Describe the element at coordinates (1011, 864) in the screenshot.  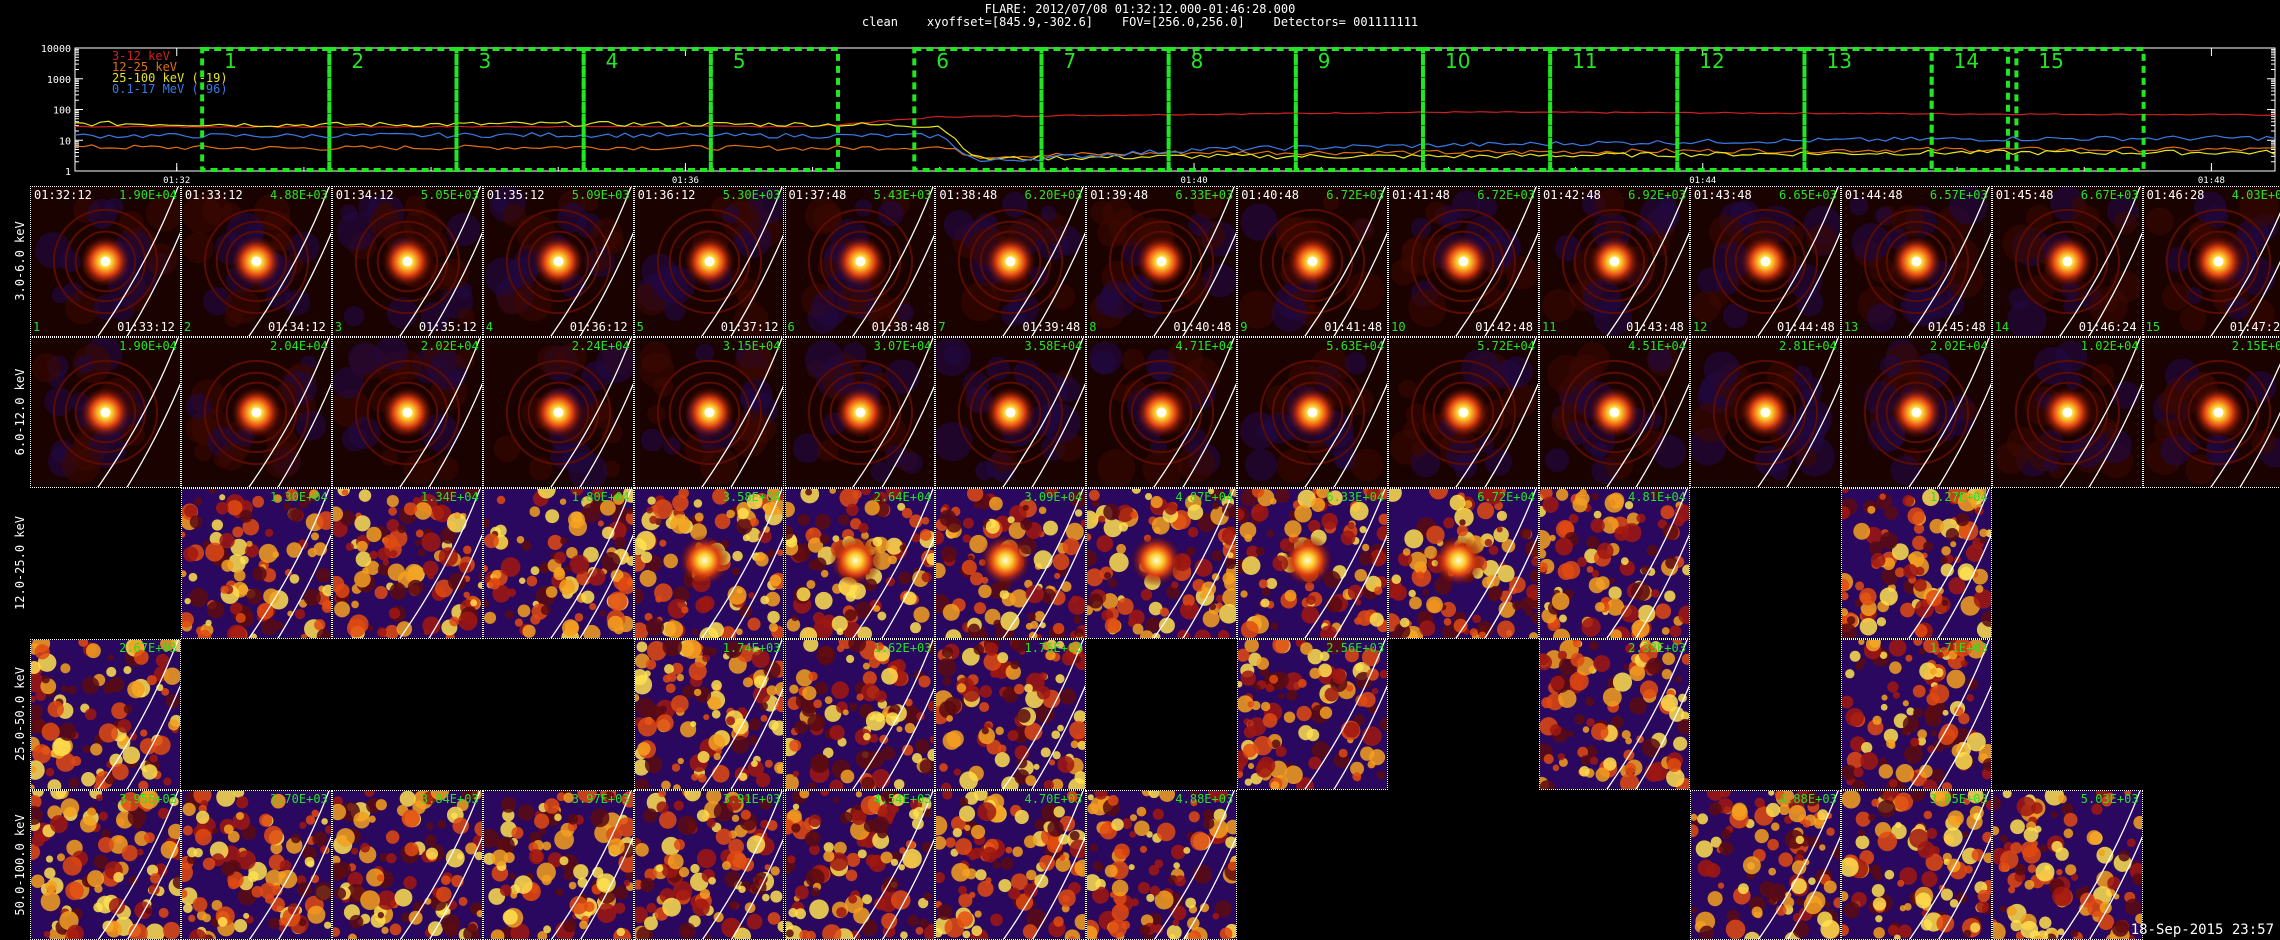
I see `map-cell: 4.70E+03` at that location.